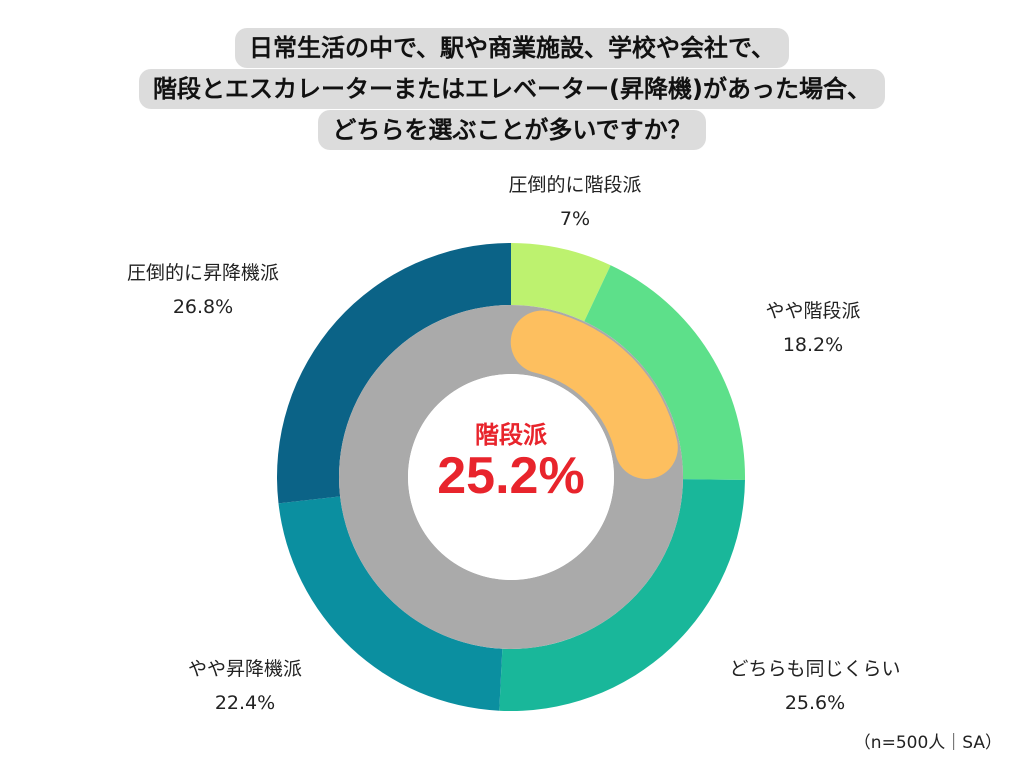  What do you see at coordinates (511, 435) in the screenshot?
I see `center-label: 階段派` at bounding box center [511, 435].